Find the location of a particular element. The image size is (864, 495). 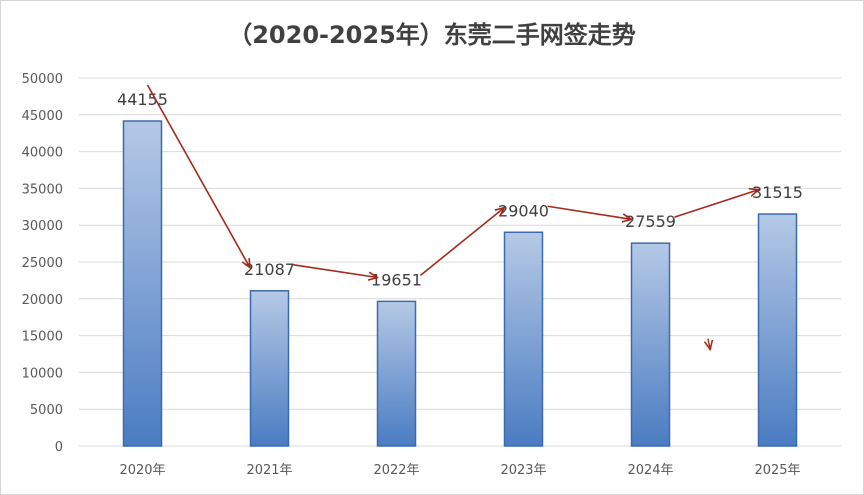

y-tick-label: 15000 is located at coordinates (42, 337).